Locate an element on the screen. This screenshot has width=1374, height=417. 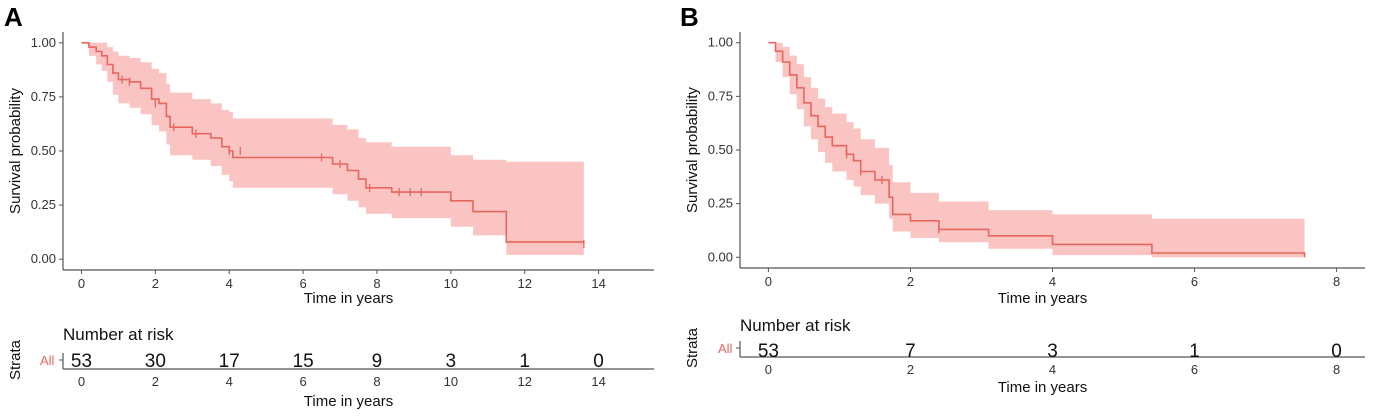
x-tick-label: 14 is located at coordinates (598, 283).